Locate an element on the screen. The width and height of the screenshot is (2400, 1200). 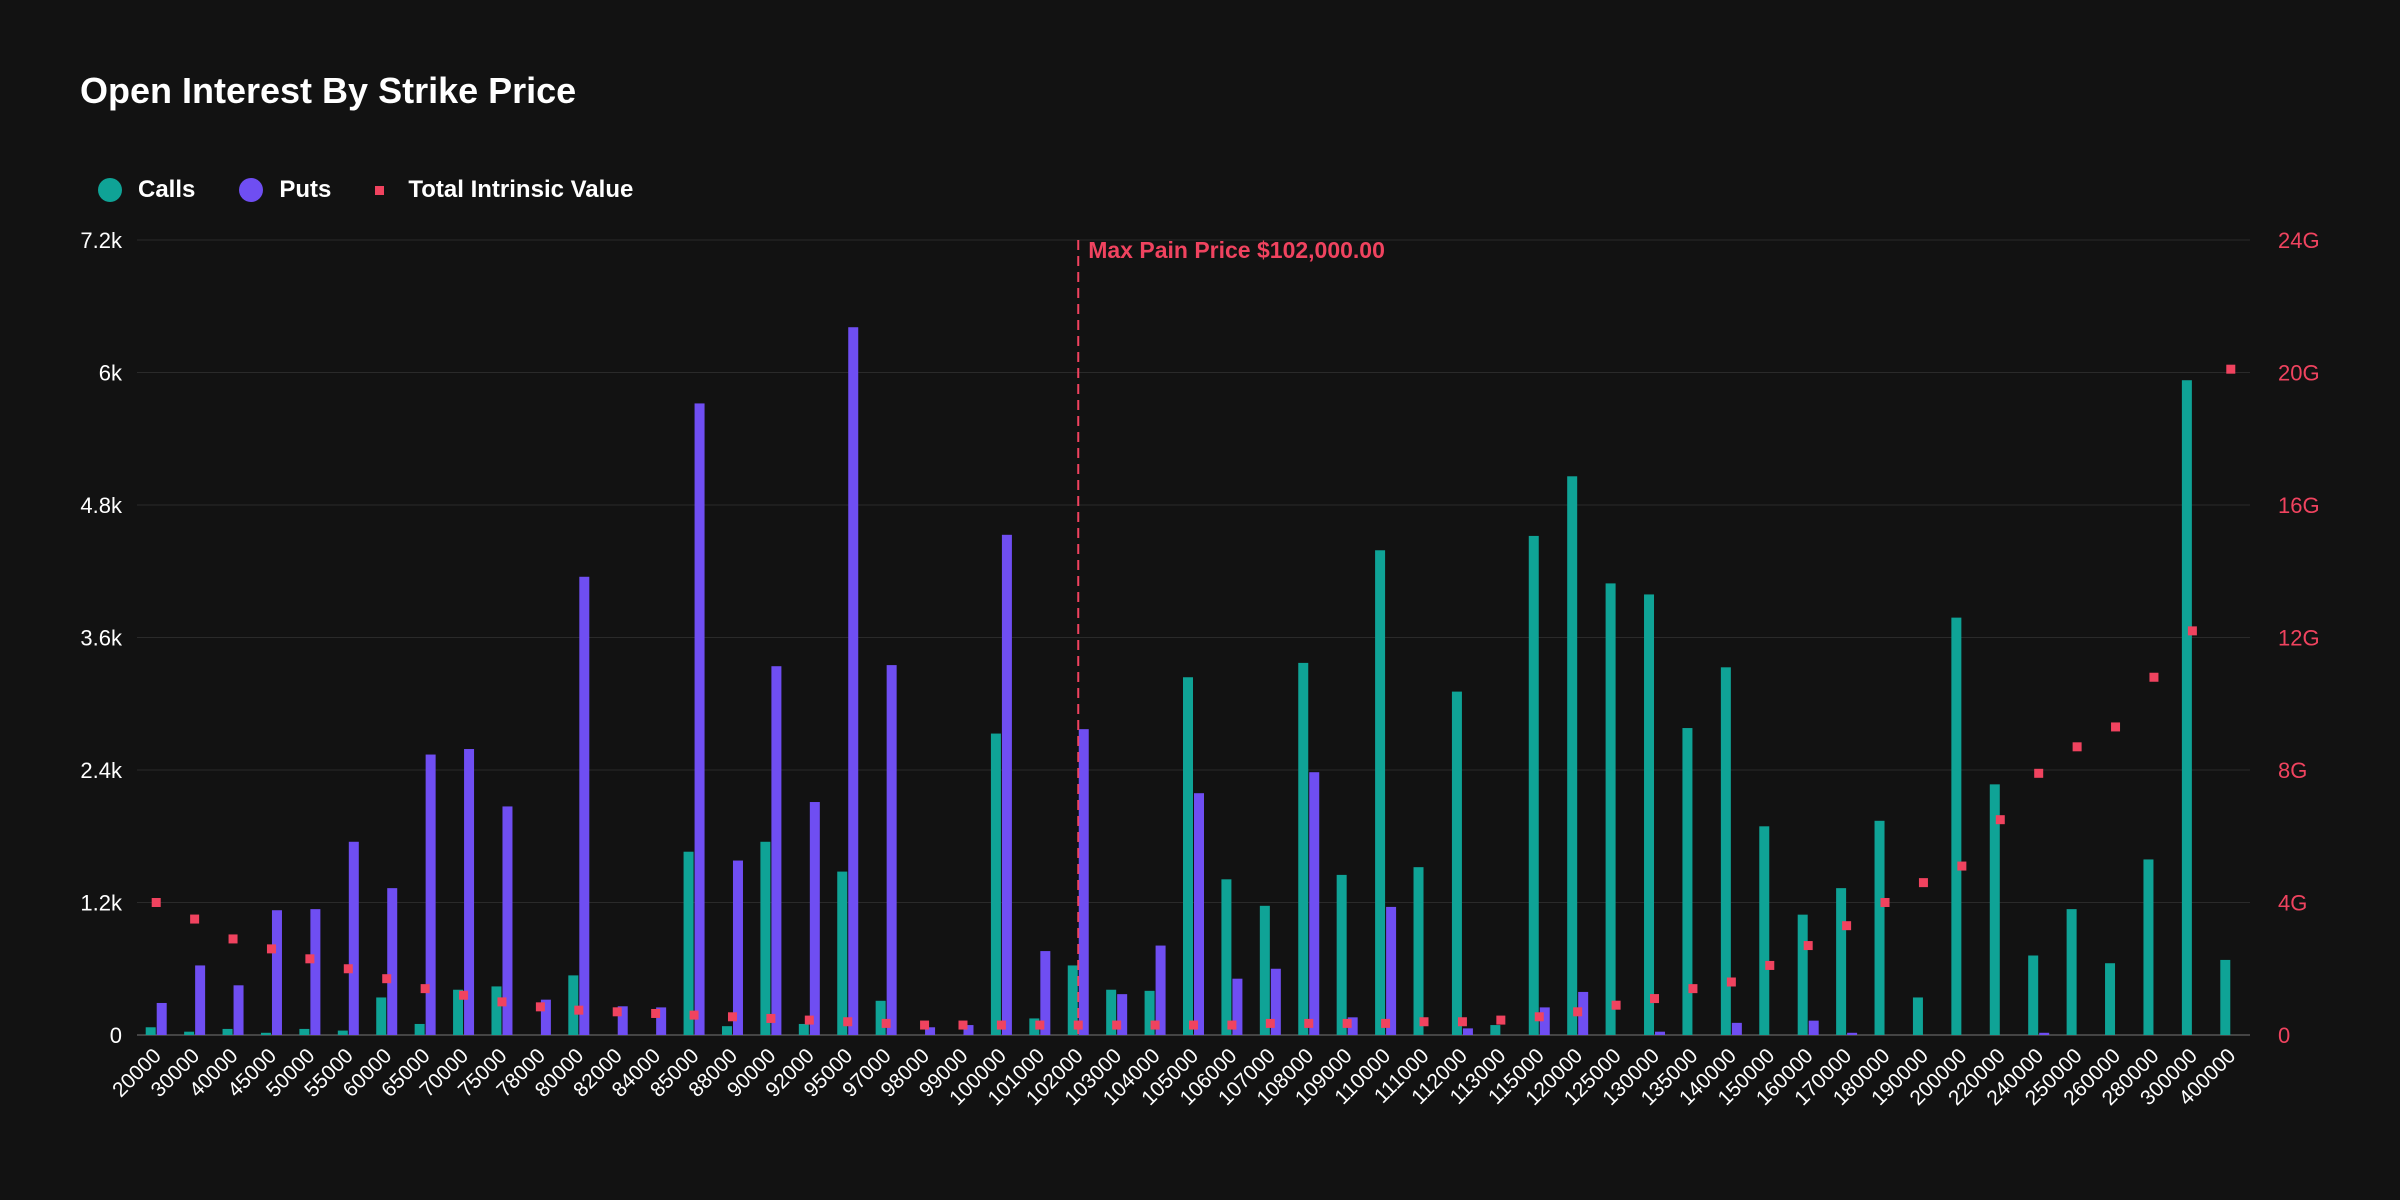
legend-item-intrinsic: Total Intrinsic Value is located at coordinates (504, 190).